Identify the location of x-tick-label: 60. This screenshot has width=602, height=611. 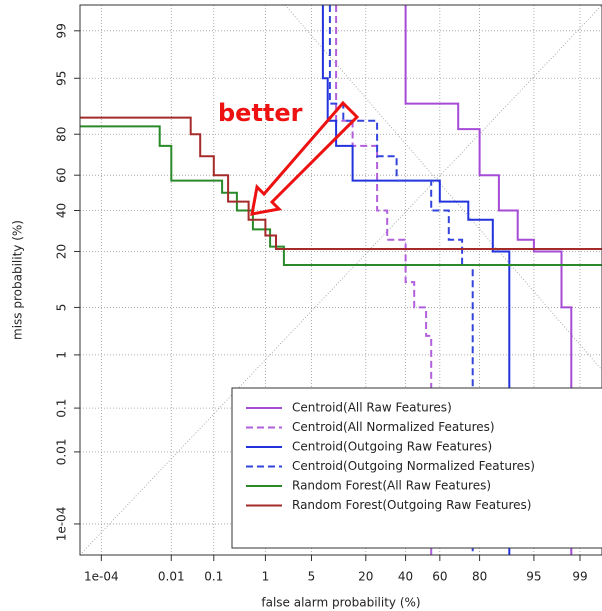
(439, 577).